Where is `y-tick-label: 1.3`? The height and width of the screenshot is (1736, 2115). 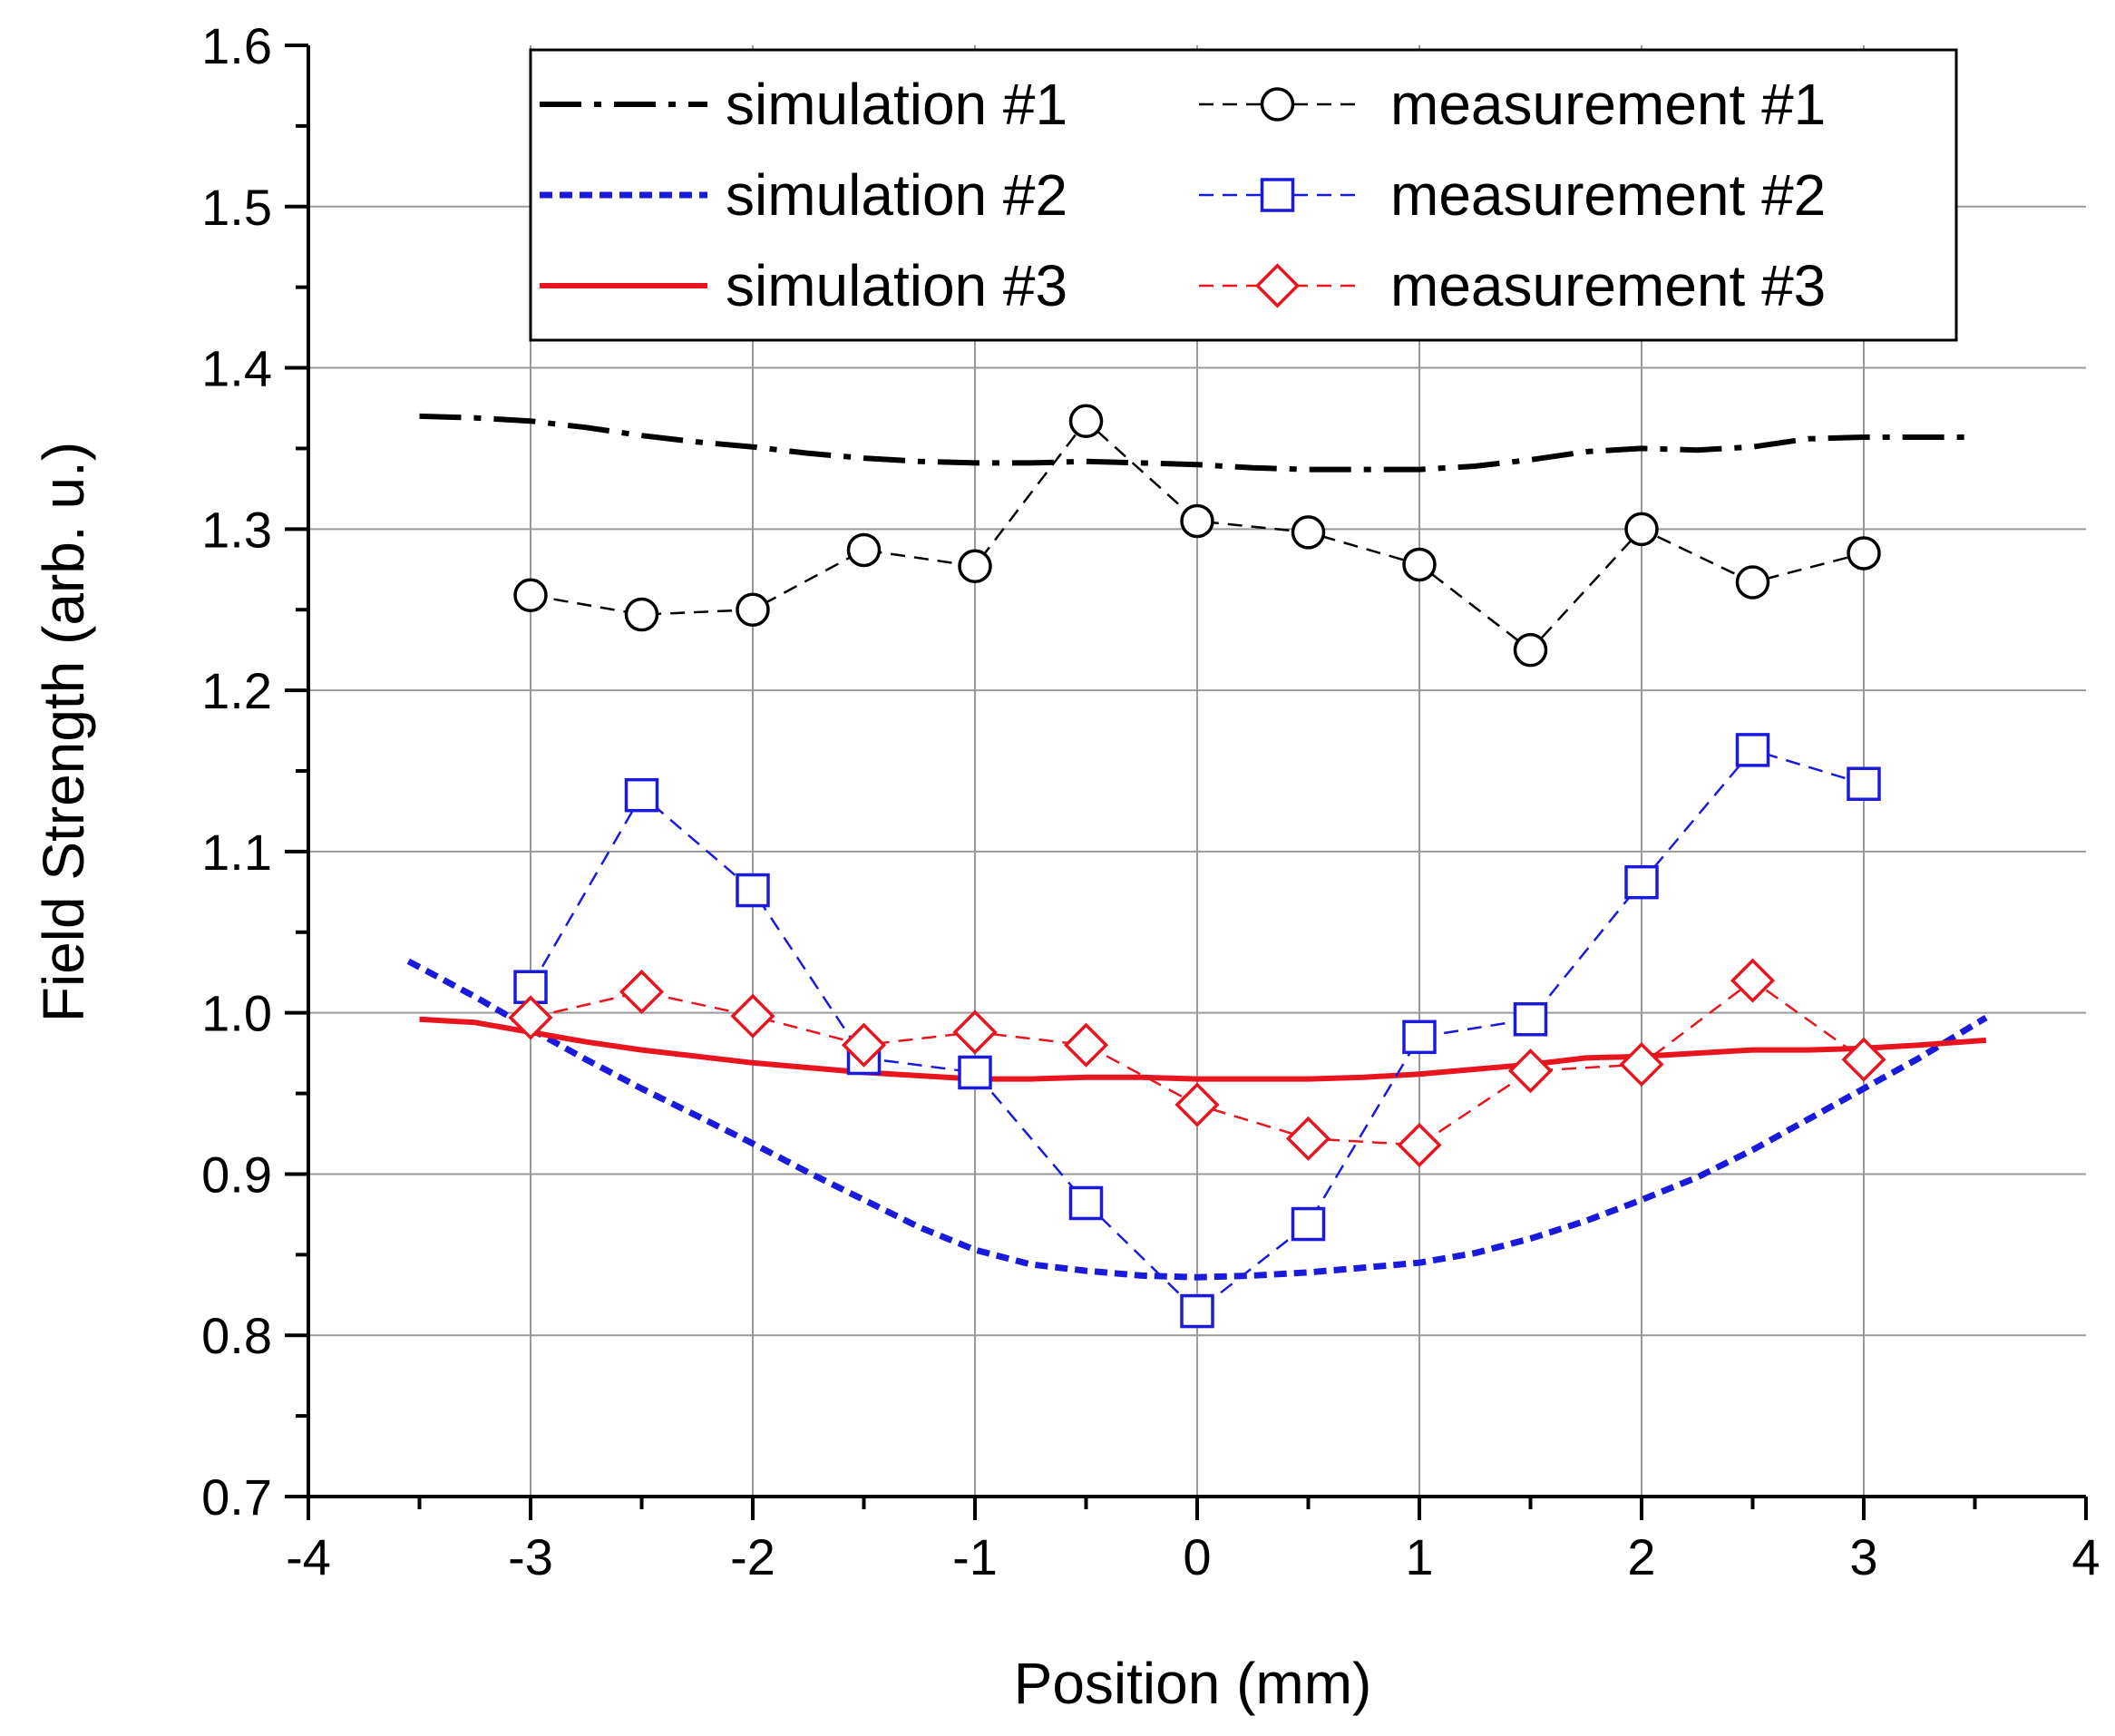 y-tick-label: 1.3 is located at coordinates (237, 529).